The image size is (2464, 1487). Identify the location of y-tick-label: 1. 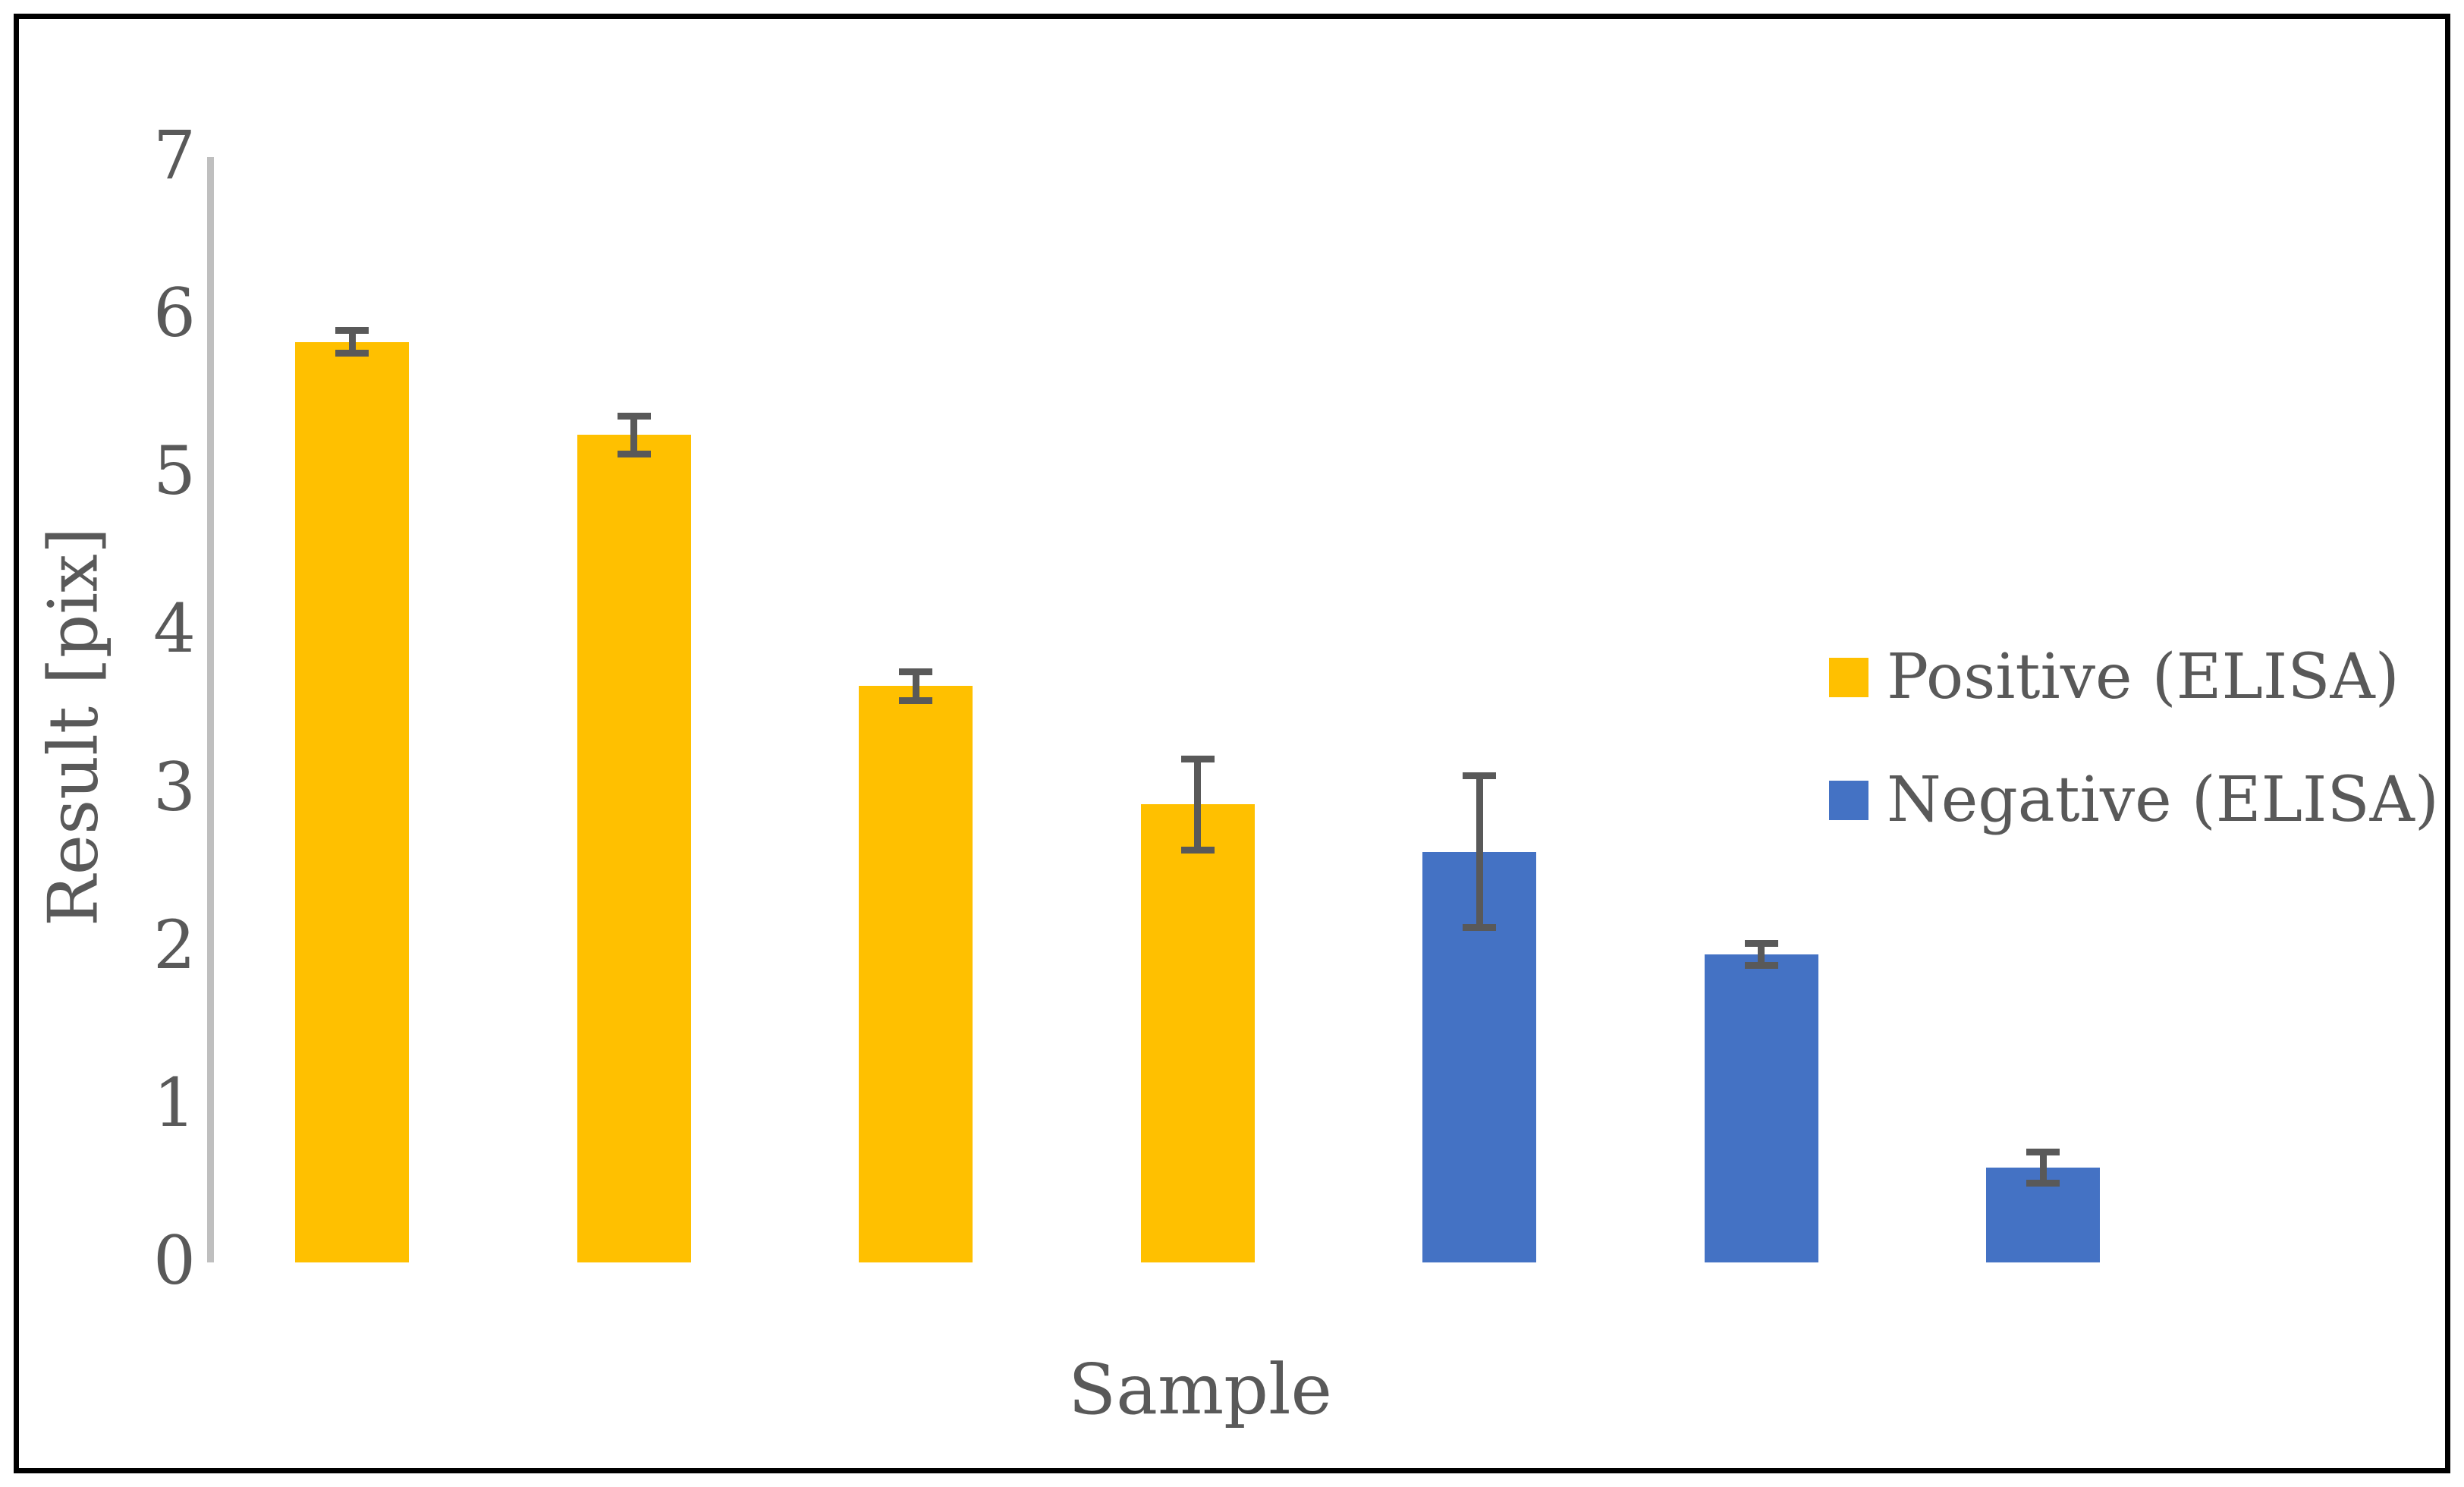
(174, 1103).